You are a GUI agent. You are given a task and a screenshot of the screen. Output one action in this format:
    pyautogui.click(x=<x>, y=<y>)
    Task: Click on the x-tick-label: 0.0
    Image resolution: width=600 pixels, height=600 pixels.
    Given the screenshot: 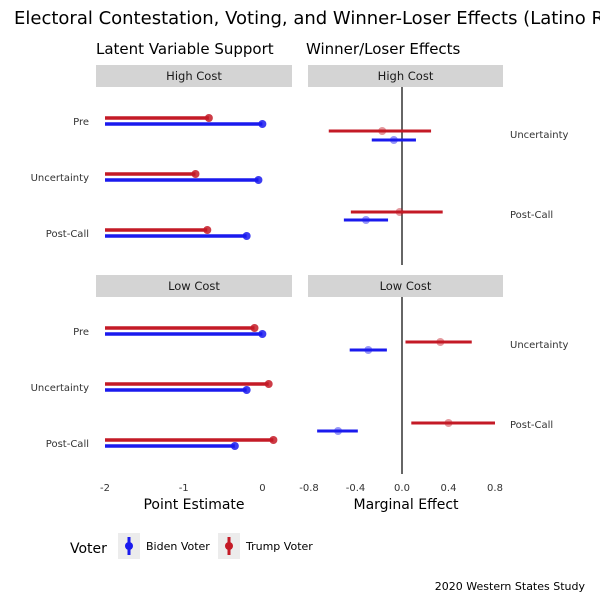 What is the action you would take?
    pyautogui.click(x=402, y=488)
    